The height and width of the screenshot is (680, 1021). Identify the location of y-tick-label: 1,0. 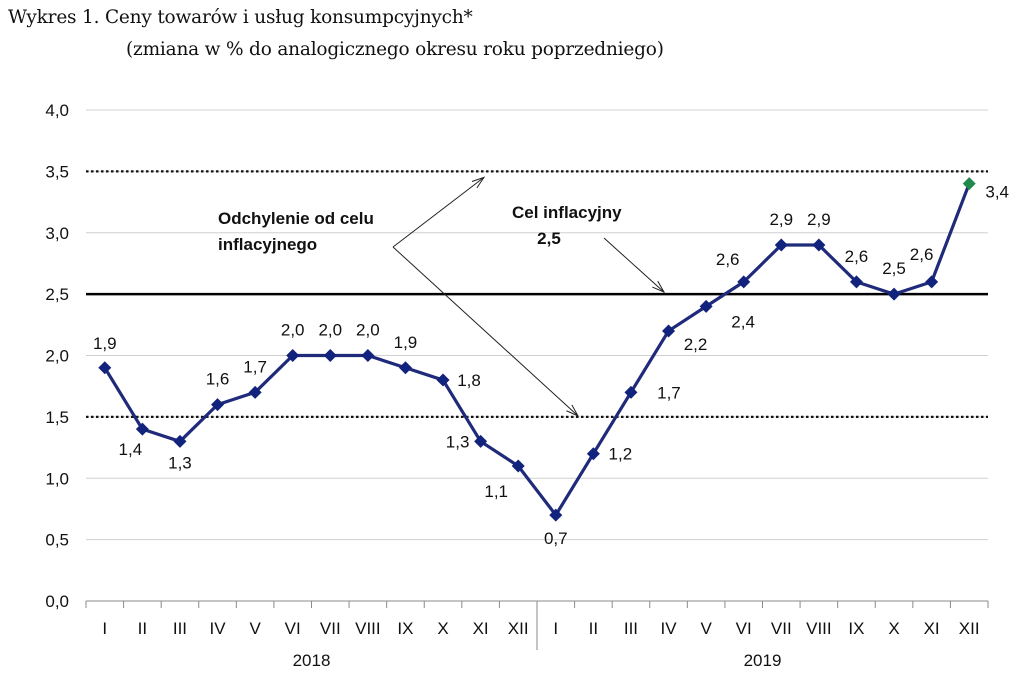
(57, 478).